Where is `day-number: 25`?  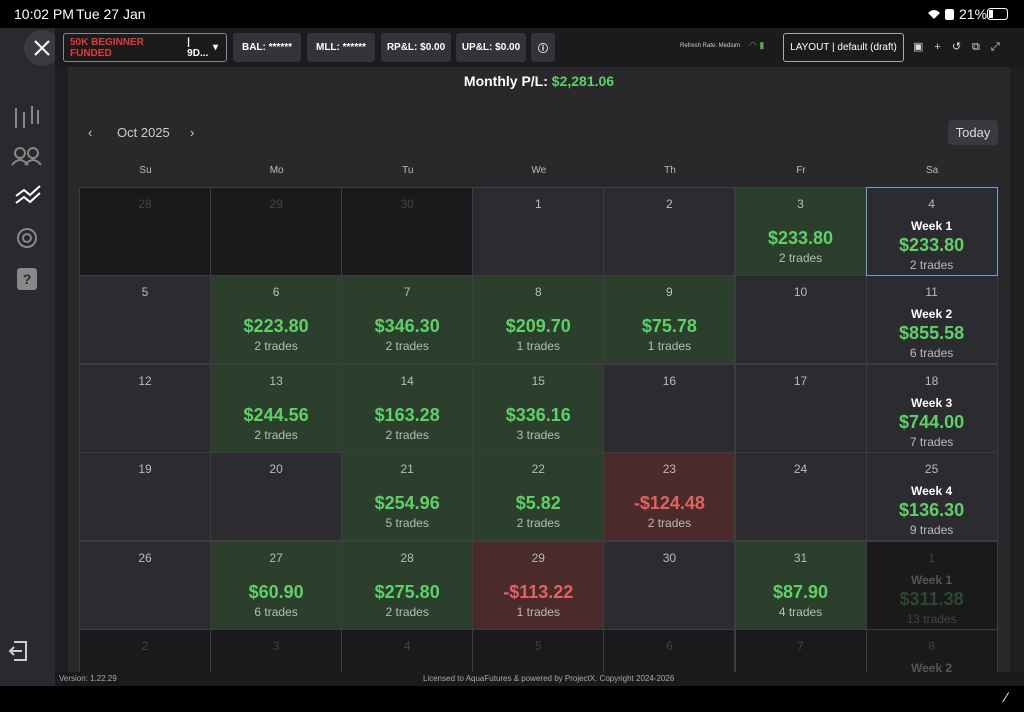 day-number: 25 is located at coordinates (931, 469).